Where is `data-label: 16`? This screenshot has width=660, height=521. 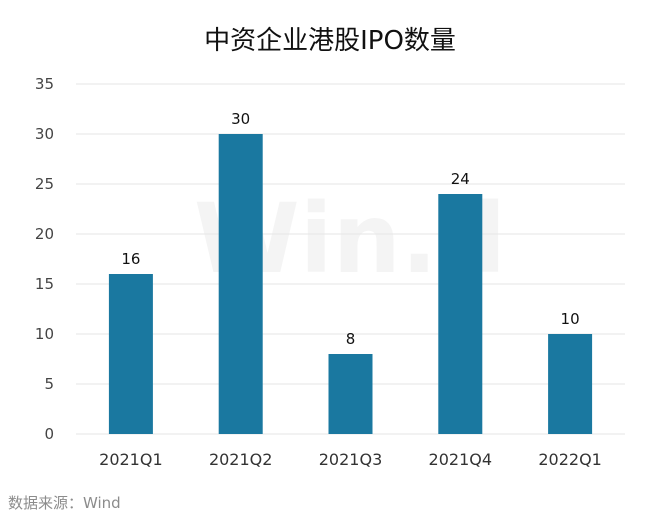
data-label: 16 is located at coordinates (130, 259).